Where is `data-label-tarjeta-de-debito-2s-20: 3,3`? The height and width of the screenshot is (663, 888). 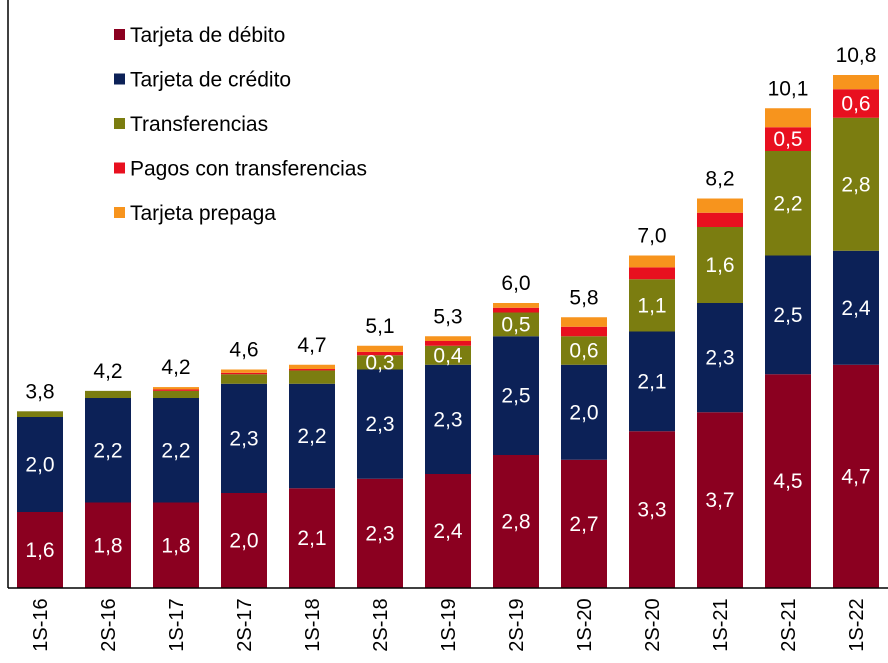 data-label-tarjeta-de-debito-2s-20: 3,3 is located at coordinates (651, 510).